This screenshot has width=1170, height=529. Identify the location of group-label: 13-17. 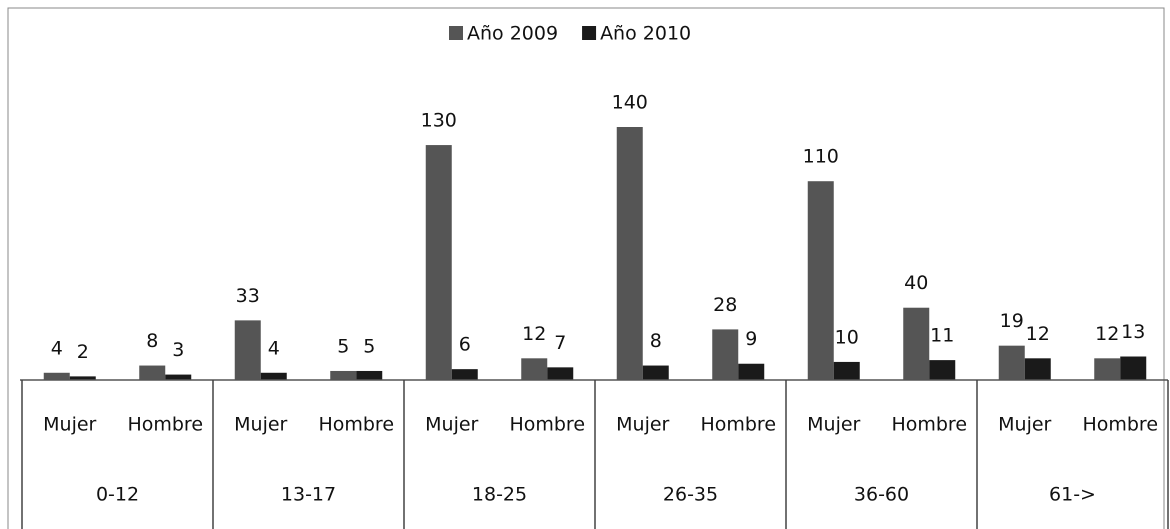
(308, 495).